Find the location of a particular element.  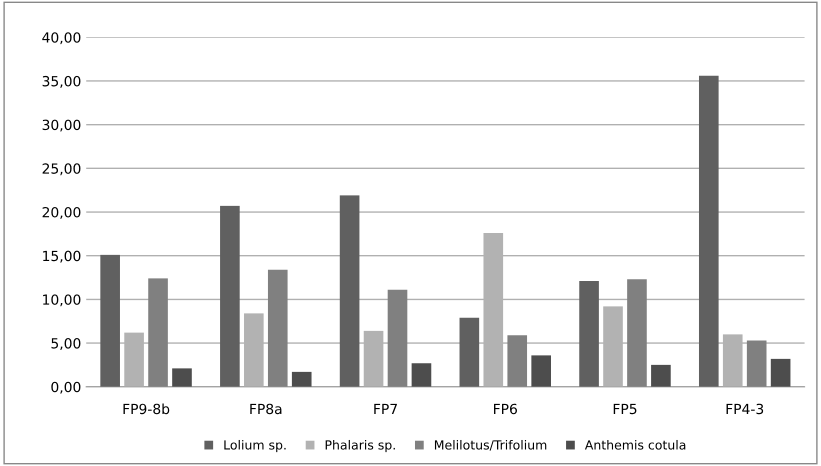

y-tick-label: 35,00 is located at coordinates (61, 82).